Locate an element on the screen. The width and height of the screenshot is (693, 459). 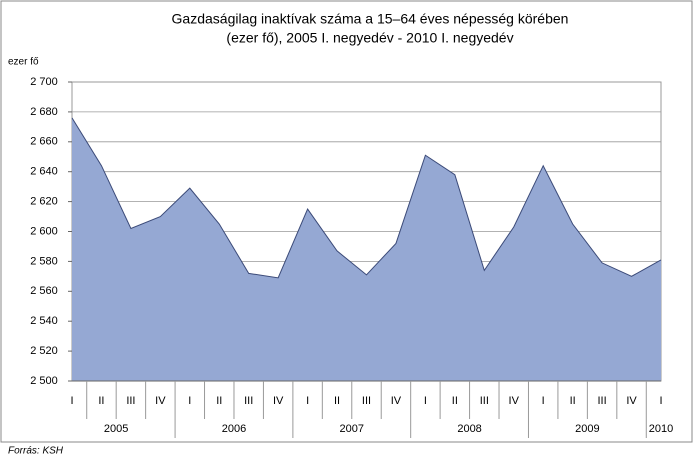
year-label: 2006 is located at coordinates (234, 429).